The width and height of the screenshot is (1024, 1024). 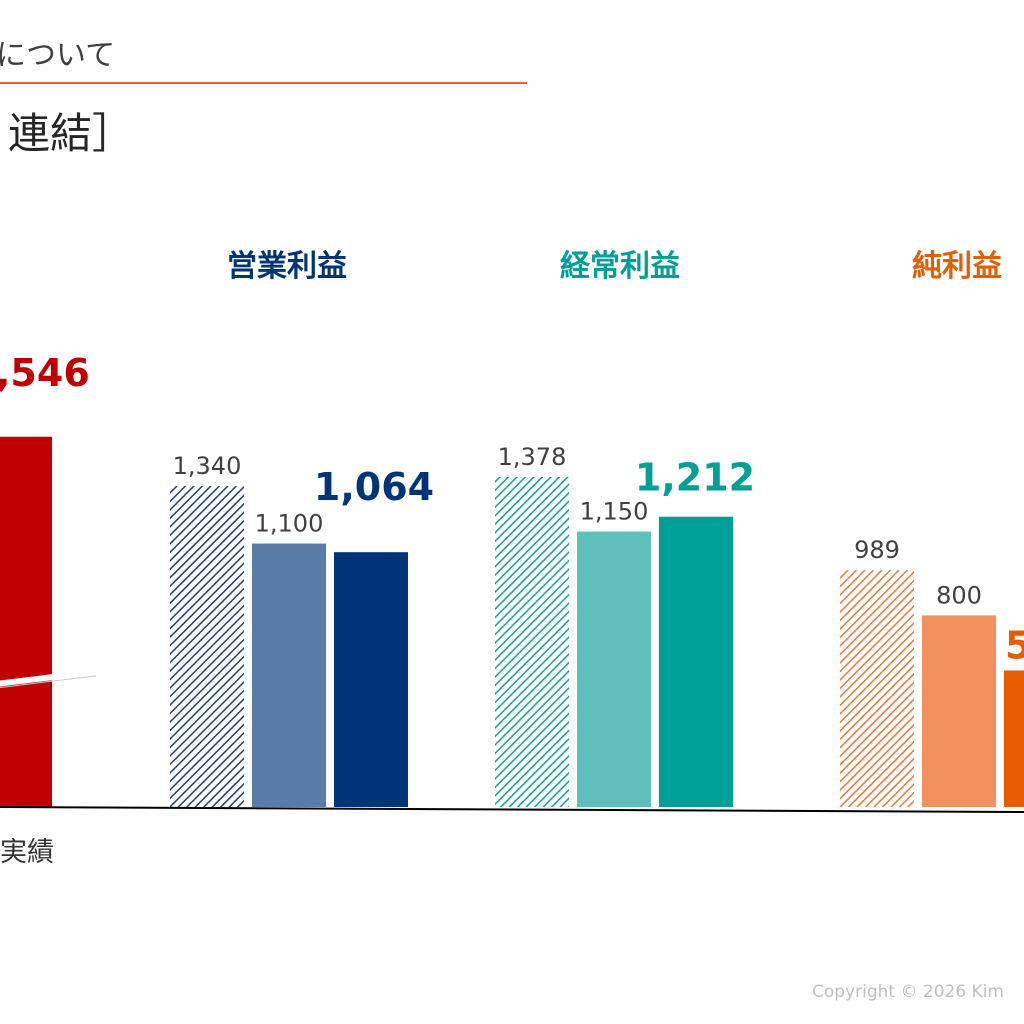 I want to click on x-axis-category-label: 実績, so click(x=27, y=852).